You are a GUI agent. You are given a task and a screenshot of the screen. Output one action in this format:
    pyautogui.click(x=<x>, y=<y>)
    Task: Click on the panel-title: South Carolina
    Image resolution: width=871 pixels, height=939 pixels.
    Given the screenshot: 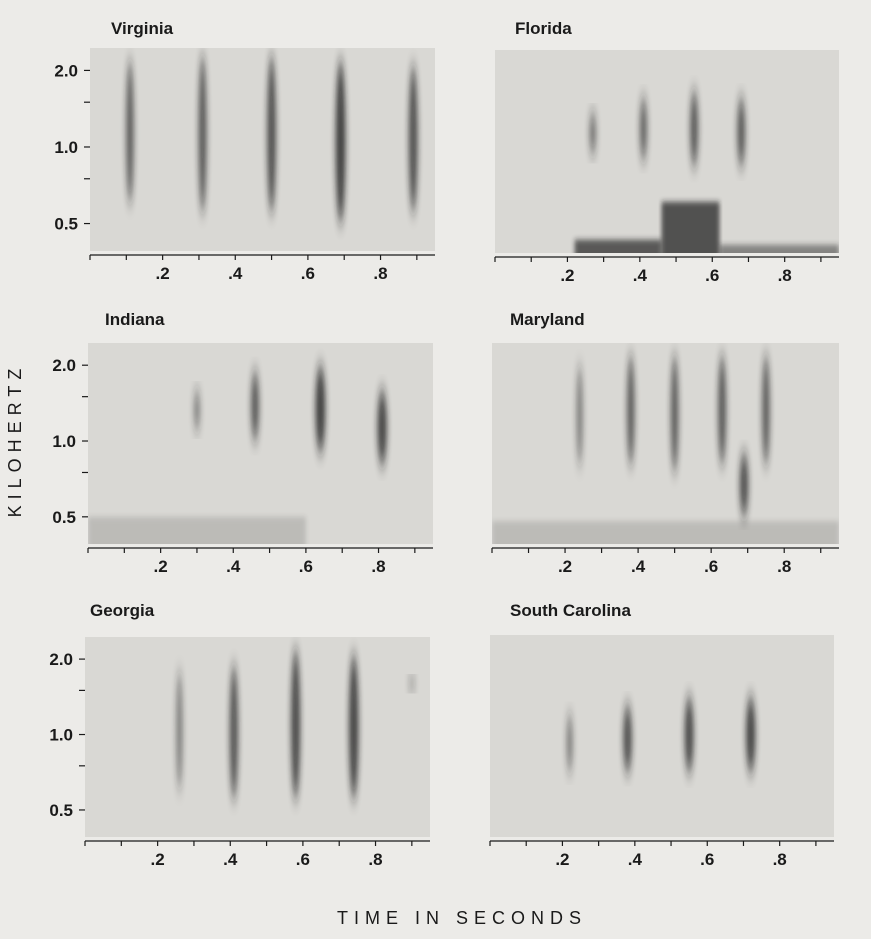 What is the action you would take?
    pyautogui.click(x=570, y=610)
    